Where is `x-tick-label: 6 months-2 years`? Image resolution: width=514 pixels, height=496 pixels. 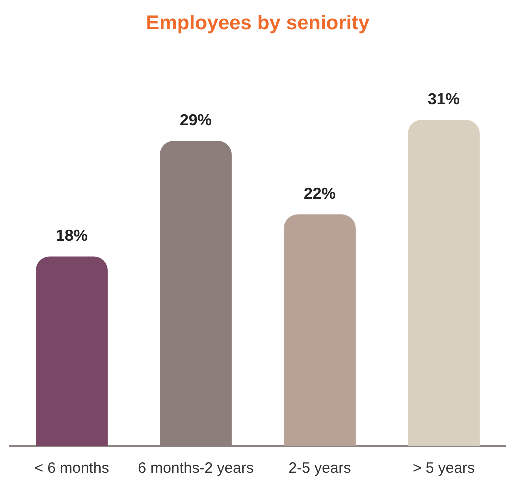 x-tick-label: 6 months-2 years is located at coordinates (196, 469).